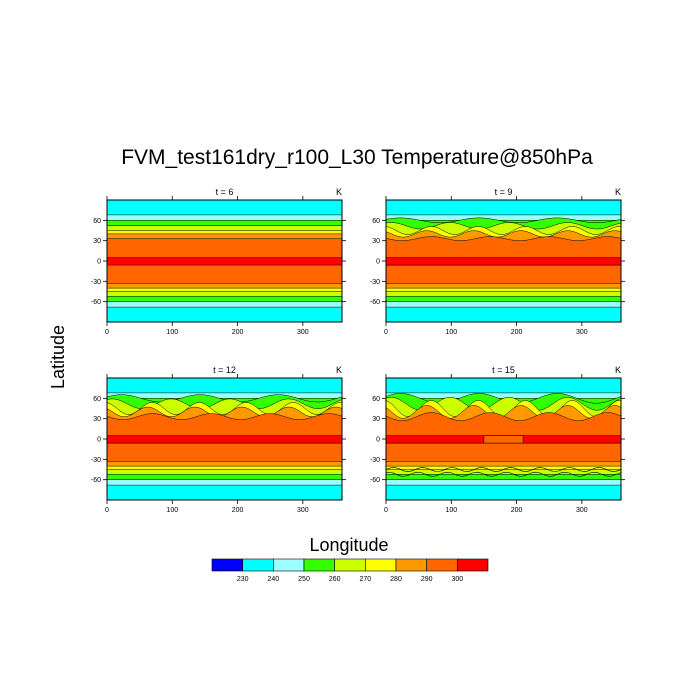  I want to click on south-wave-line, so click(503, 469).